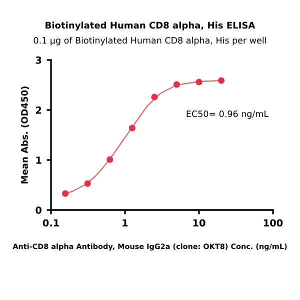 The width and height of the screenshot is (300, 300). Describe the element at coordinates (150, 41) in the screenshot. I see `chart-subtitle: 0.1 μg of Biotinylated Human CD8 alpha, His per well` at that location.